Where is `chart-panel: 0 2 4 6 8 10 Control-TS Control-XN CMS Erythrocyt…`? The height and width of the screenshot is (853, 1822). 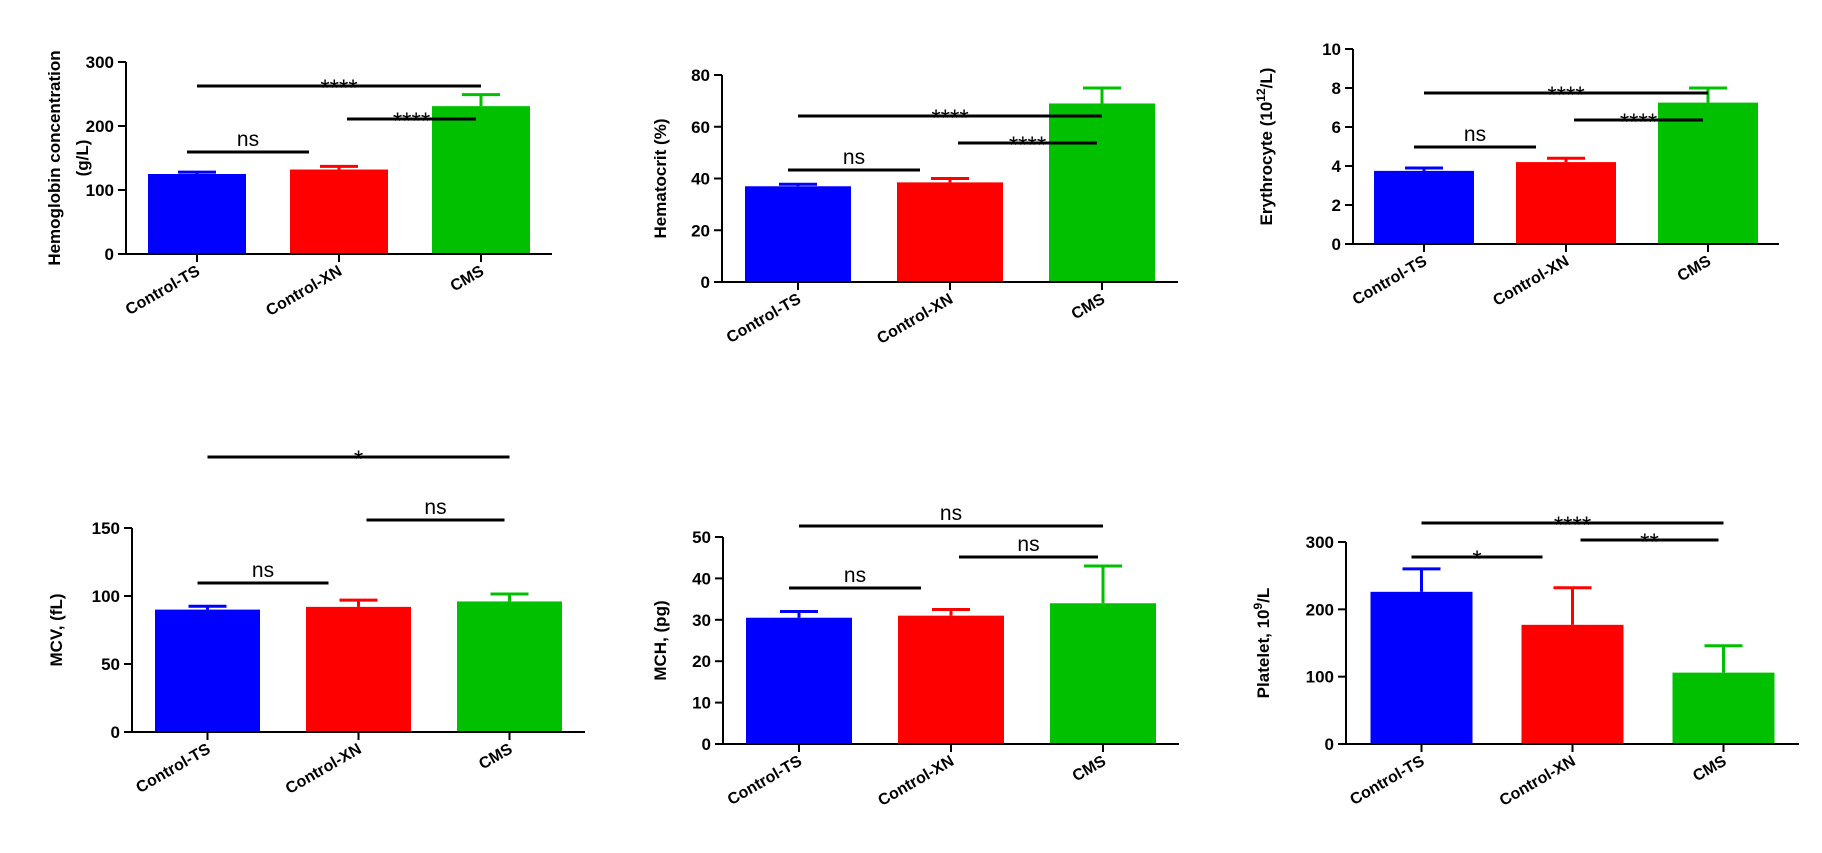
chart-panel: 0 2 4 6 8 10 Control-TS Control-XN CMS Erythrocyt… is located at coordinates (1516, 175).